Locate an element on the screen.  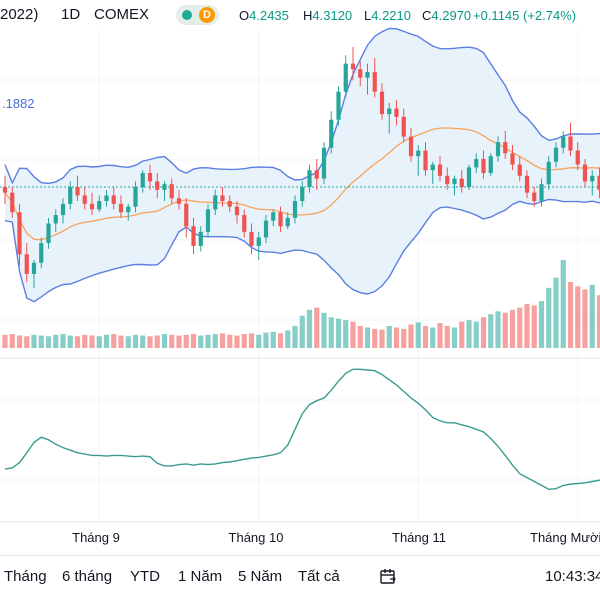
ohlc-open: O4.2435 is located at coordinates (264, 15).